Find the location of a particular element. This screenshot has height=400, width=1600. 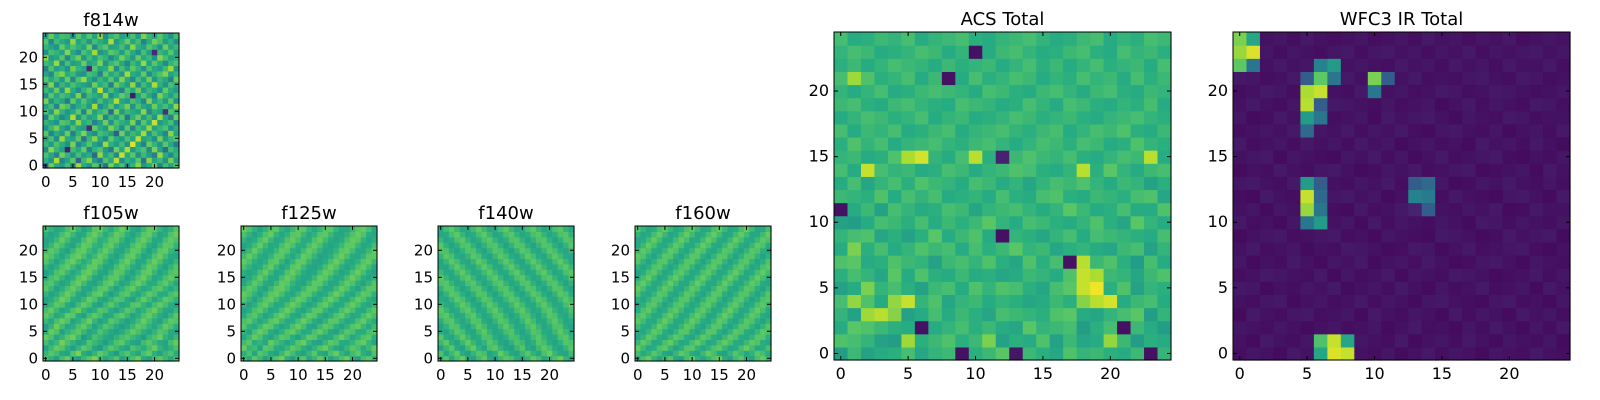

x-tick-label: 10 is located at coordinates (1374, 373).